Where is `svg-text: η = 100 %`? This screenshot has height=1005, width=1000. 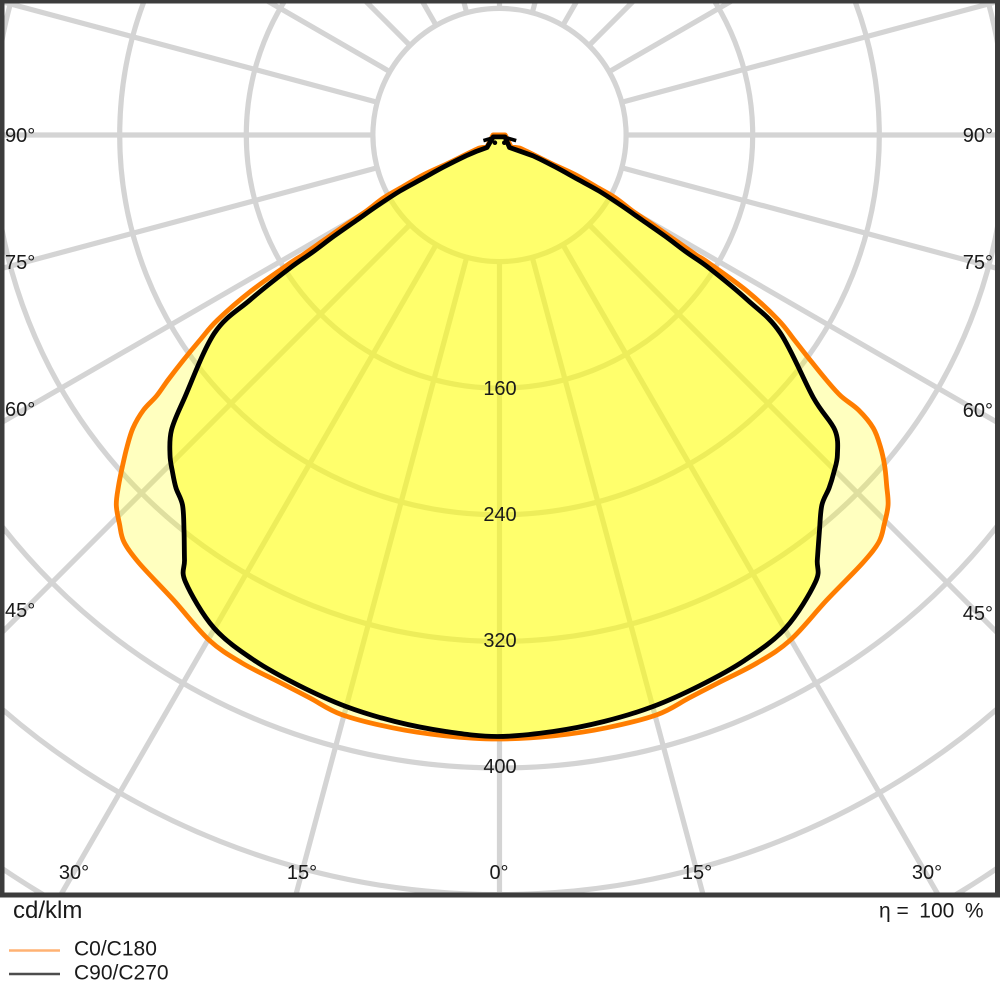 svg-text: η = 100 % is located at coordinates (931, 911).